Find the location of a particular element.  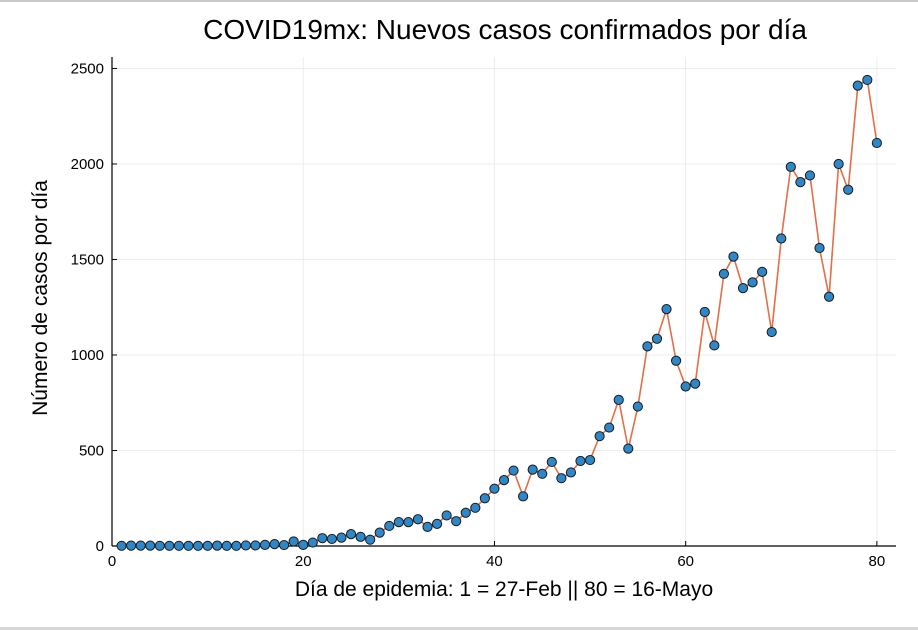

y-tick-label: 2000 is located at coordinates (87, 164).